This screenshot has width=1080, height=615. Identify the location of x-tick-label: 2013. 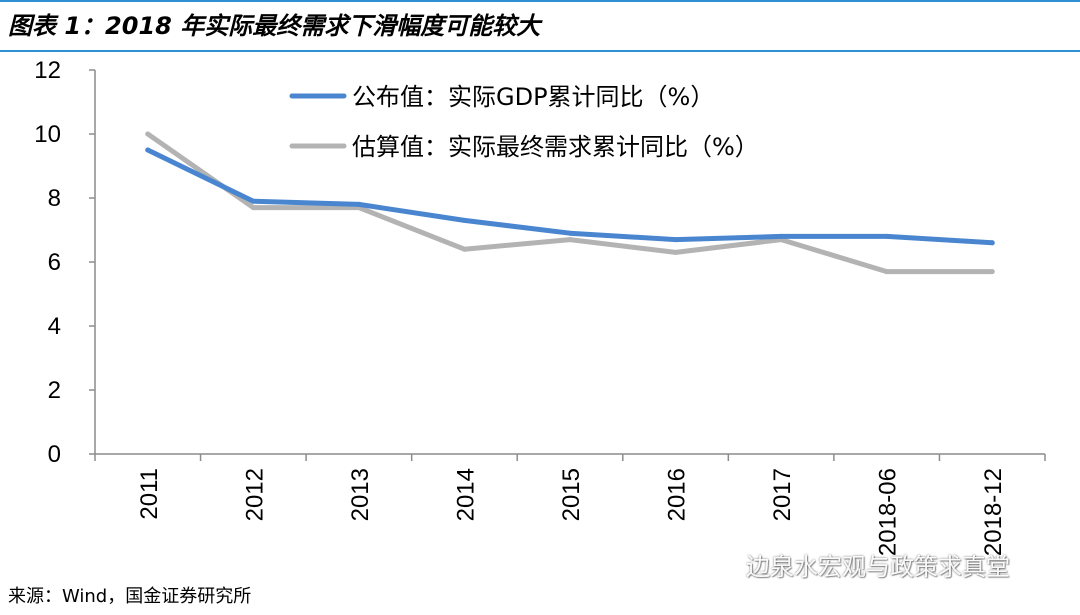
(360, 494).